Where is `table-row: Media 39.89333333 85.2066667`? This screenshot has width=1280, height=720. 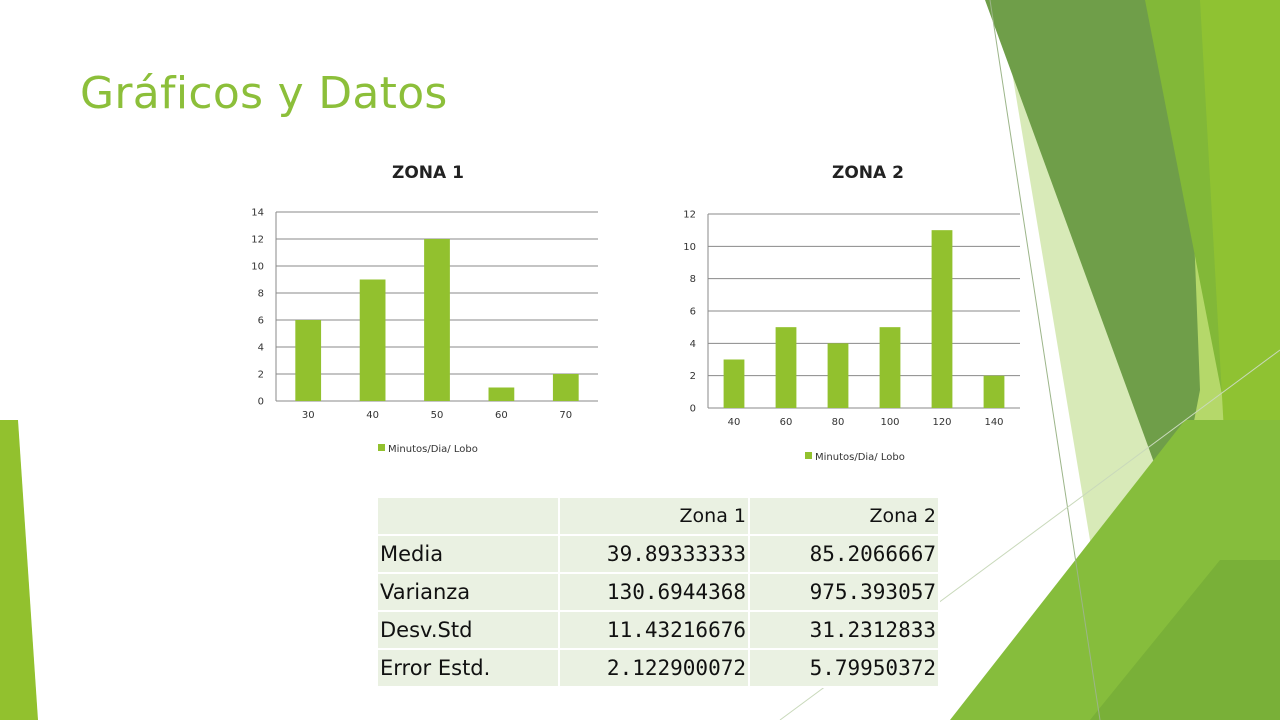 table-row: Media 39.89333333 85.2066667 is located at coordinates (658, 554).